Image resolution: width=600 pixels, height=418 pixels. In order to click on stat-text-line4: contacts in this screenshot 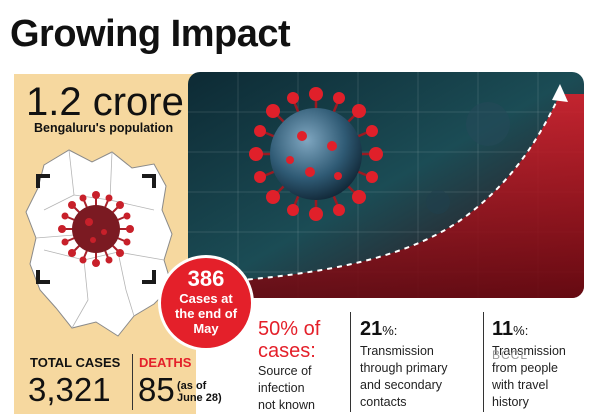, I will do `click(383, 402)`.